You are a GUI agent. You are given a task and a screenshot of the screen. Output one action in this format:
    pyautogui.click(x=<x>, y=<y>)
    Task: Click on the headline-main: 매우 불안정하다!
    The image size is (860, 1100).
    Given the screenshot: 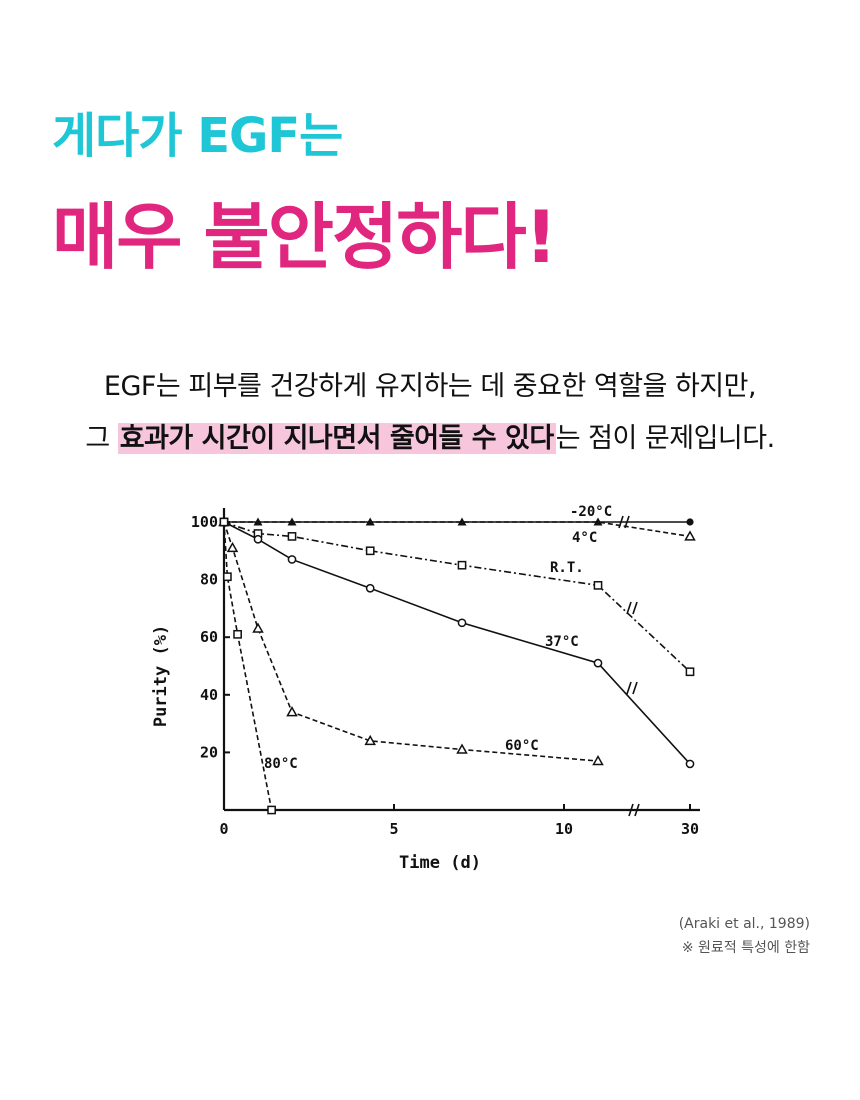 What is the action you would take?
    pyautogui.click(x=305, y=237)
    